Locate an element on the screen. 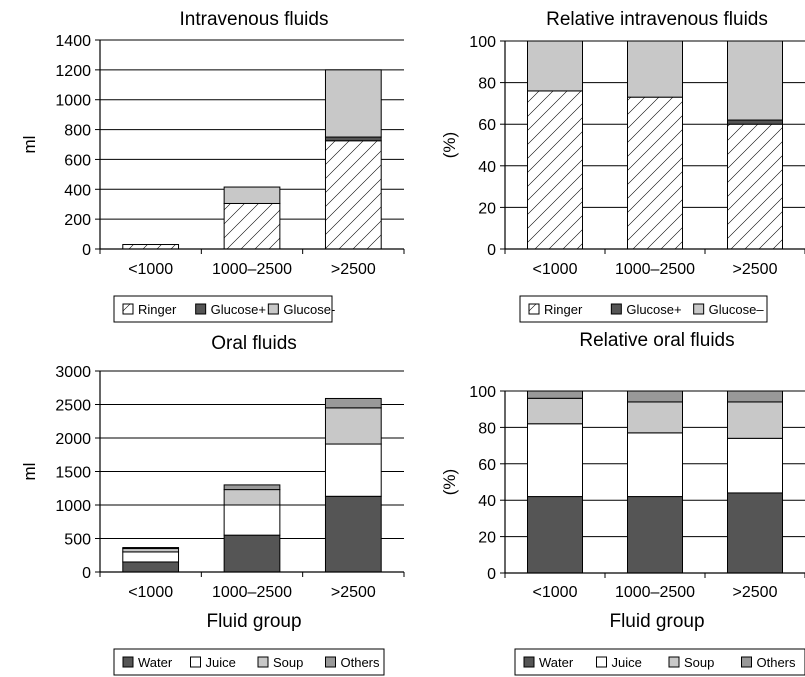  y-axis-label: (%) is located at coordinates (449, 145).